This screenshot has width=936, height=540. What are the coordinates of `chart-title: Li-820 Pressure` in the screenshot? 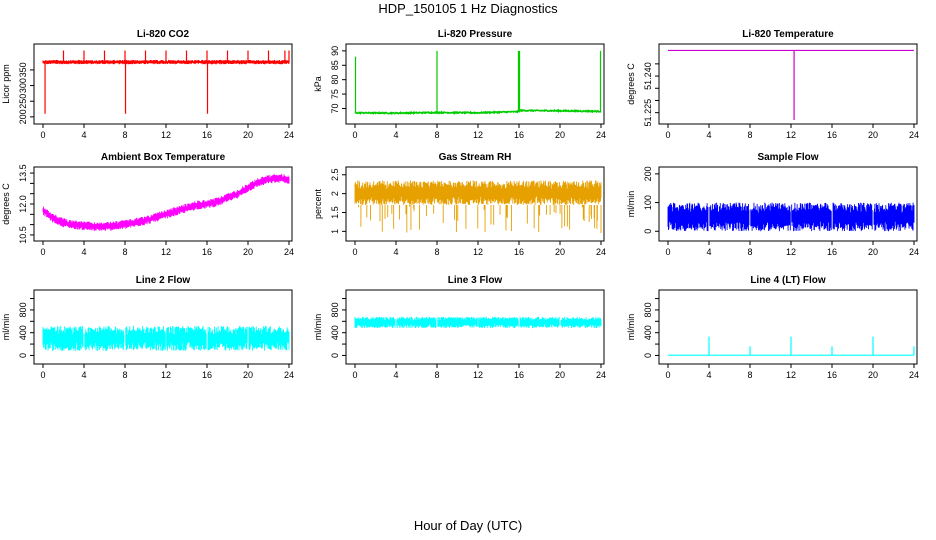 It's located at (475, 34).